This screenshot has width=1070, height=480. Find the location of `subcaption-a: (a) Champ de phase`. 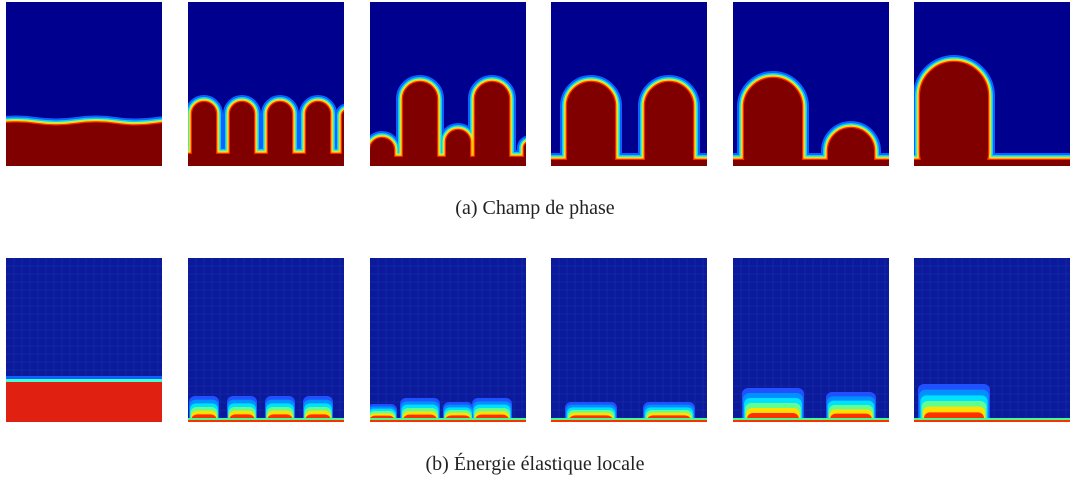

subcaption-a: (a) Champ de phase is located at coordinates (535, 208).